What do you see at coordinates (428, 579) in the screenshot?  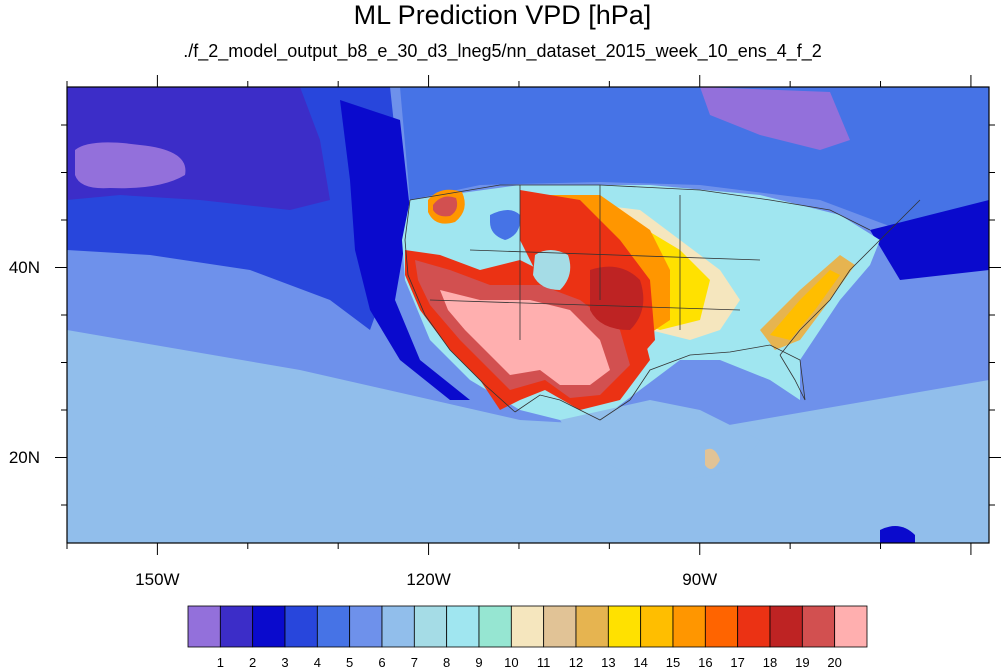 I see `x-tick-label: 120W` at bounding box center [428, 579].